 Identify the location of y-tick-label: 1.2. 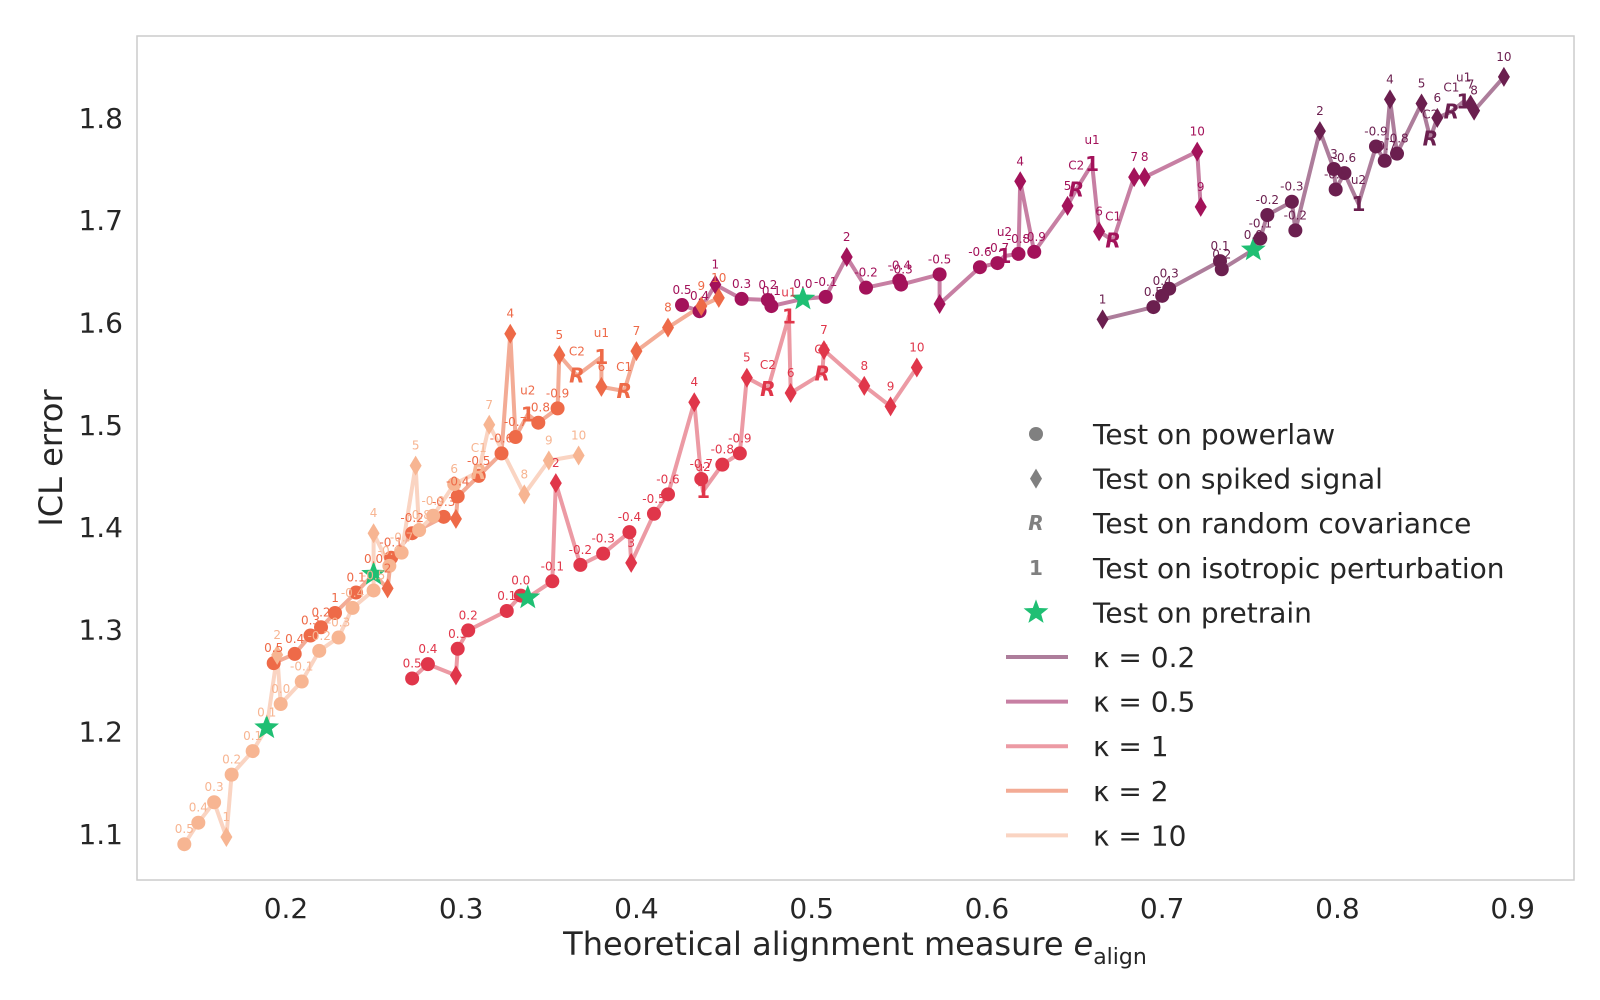
(100, 732).